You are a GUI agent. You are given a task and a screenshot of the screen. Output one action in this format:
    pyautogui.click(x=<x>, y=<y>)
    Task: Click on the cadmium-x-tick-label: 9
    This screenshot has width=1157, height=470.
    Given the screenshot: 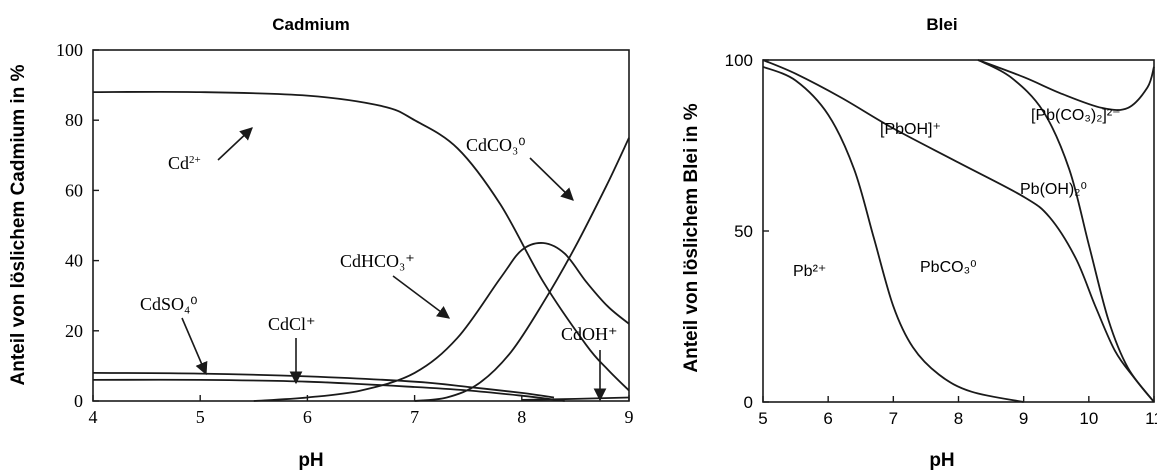 What is the action you would take?
    pyautogui.click(x=629, y=417)
    